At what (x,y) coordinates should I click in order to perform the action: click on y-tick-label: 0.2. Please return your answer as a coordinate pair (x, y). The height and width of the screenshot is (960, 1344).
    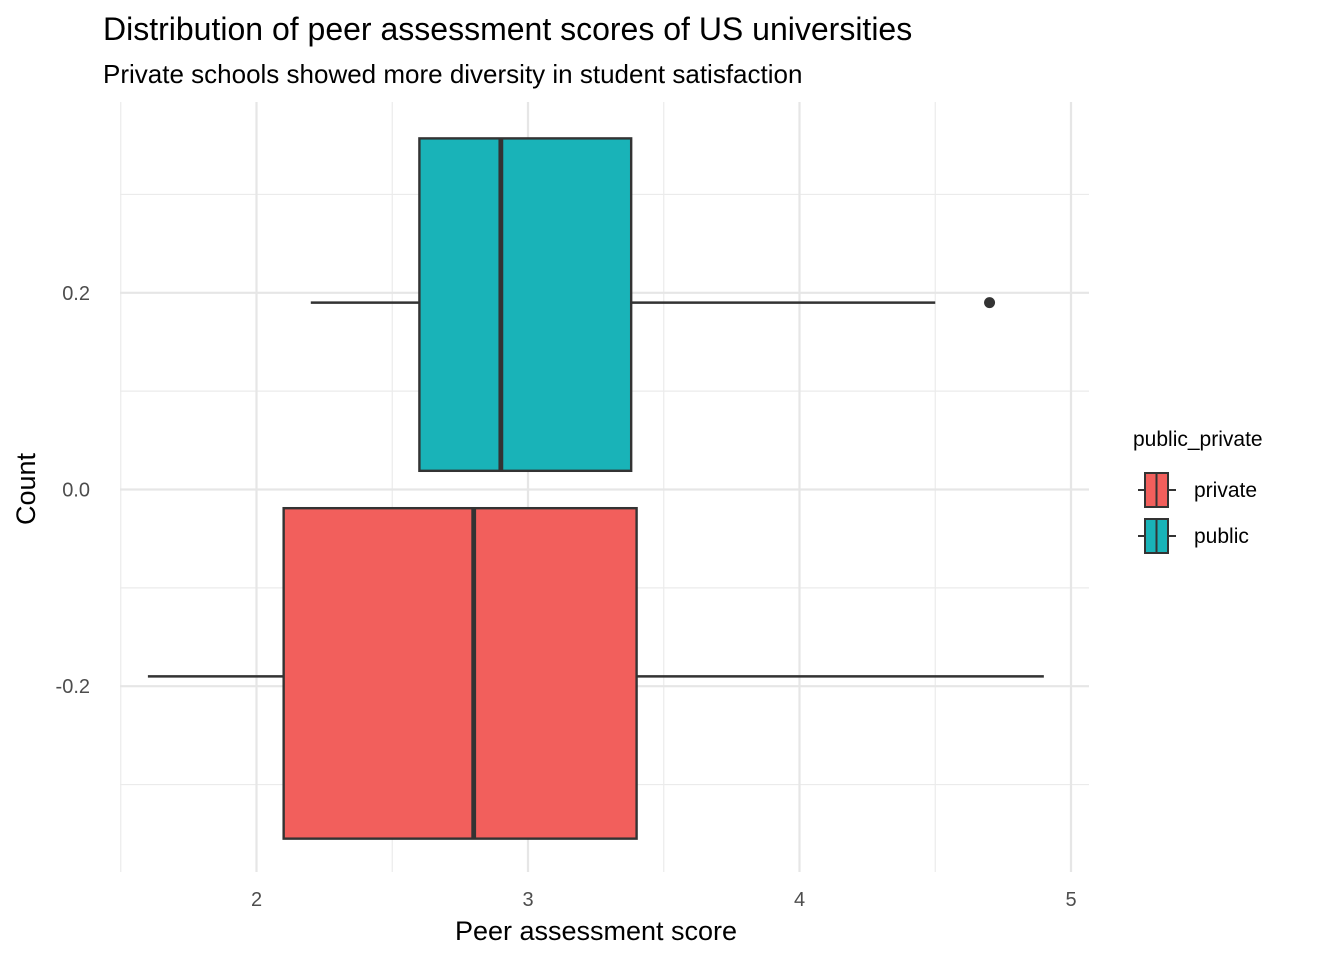
    Looking at the image, I should click on (76, 294).